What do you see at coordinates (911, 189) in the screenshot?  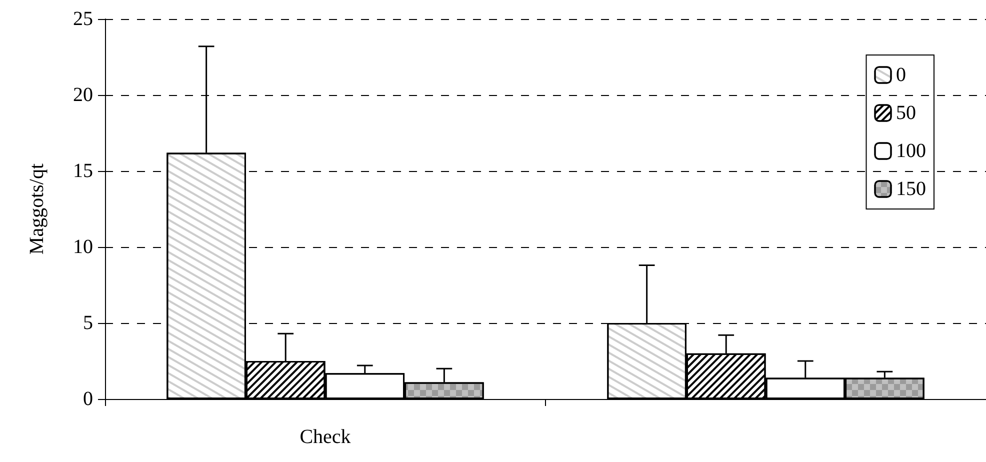 I see `legend-label: 150` at bounding box center [911, 189].